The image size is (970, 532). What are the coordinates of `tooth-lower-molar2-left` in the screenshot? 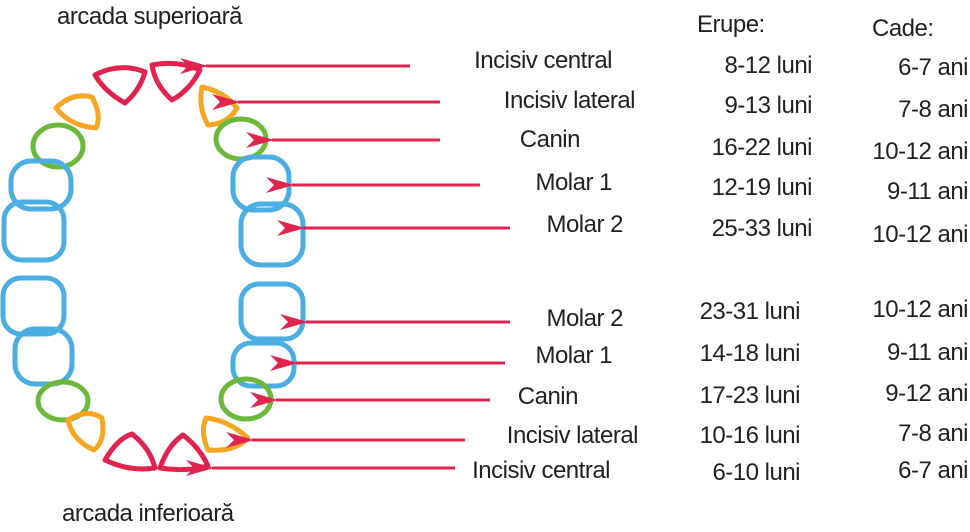 It's located at (33, 306).